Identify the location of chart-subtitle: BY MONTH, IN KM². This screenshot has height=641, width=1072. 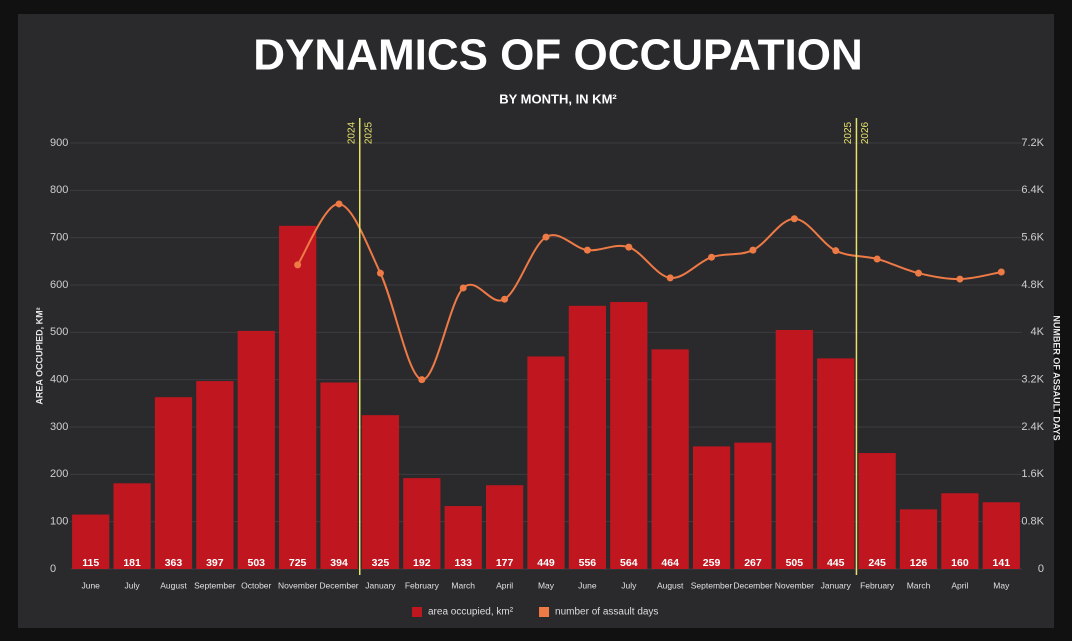
(558, 98).